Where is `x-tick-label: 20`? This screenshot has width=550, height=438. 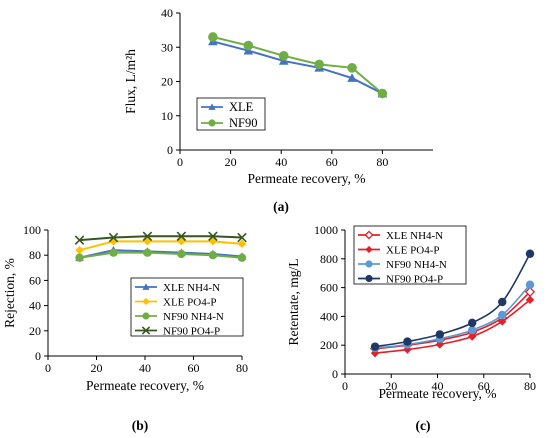 x-tick-label: 20 is located at coordinates (231, 162).